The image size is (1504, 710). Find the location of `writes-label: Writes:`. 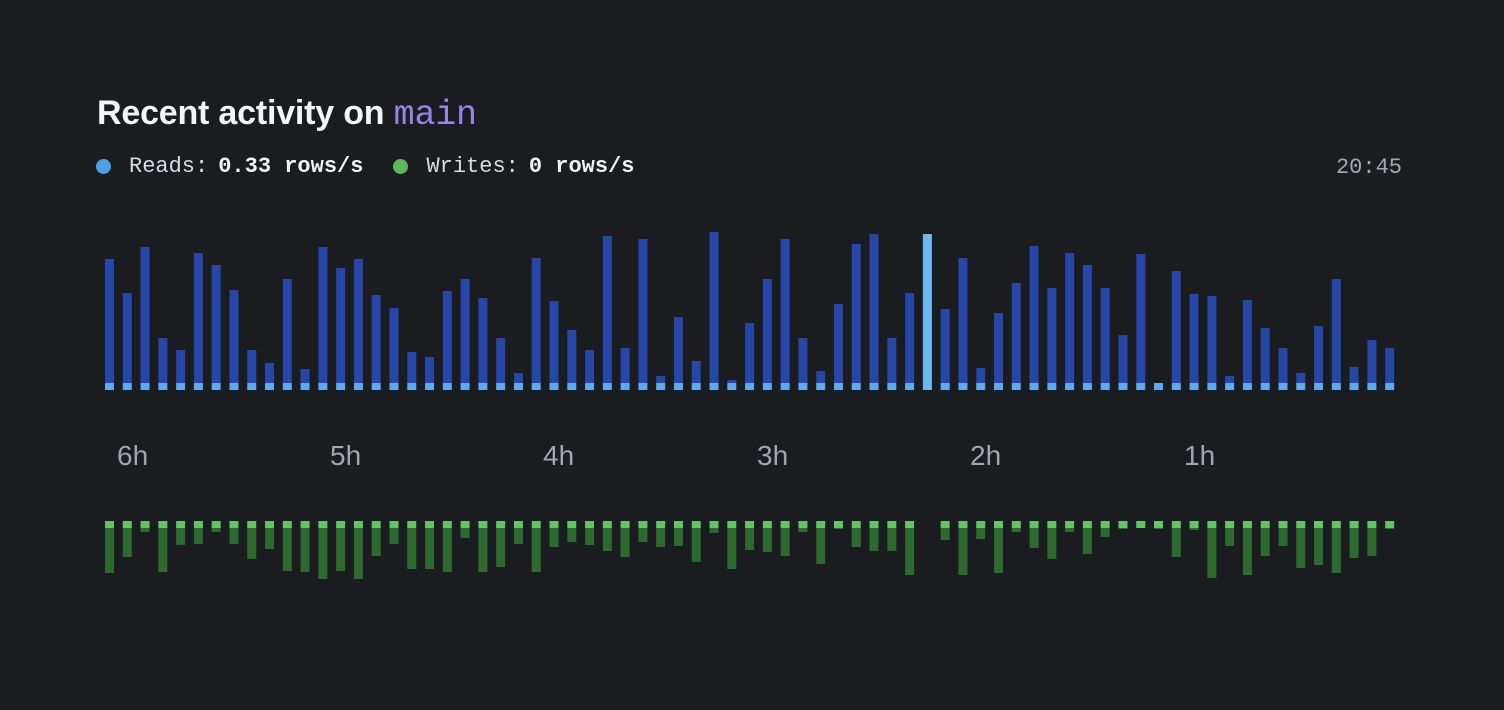

writes-label: Writes: is located at coordinates (472, 166).